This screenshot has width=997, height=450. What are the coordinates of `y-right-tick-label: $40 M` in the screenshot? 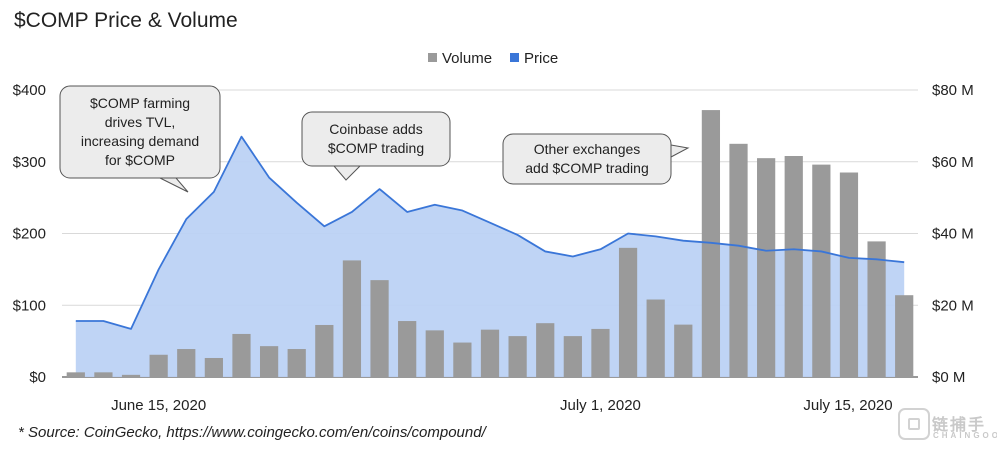 It's located at (953, 234).